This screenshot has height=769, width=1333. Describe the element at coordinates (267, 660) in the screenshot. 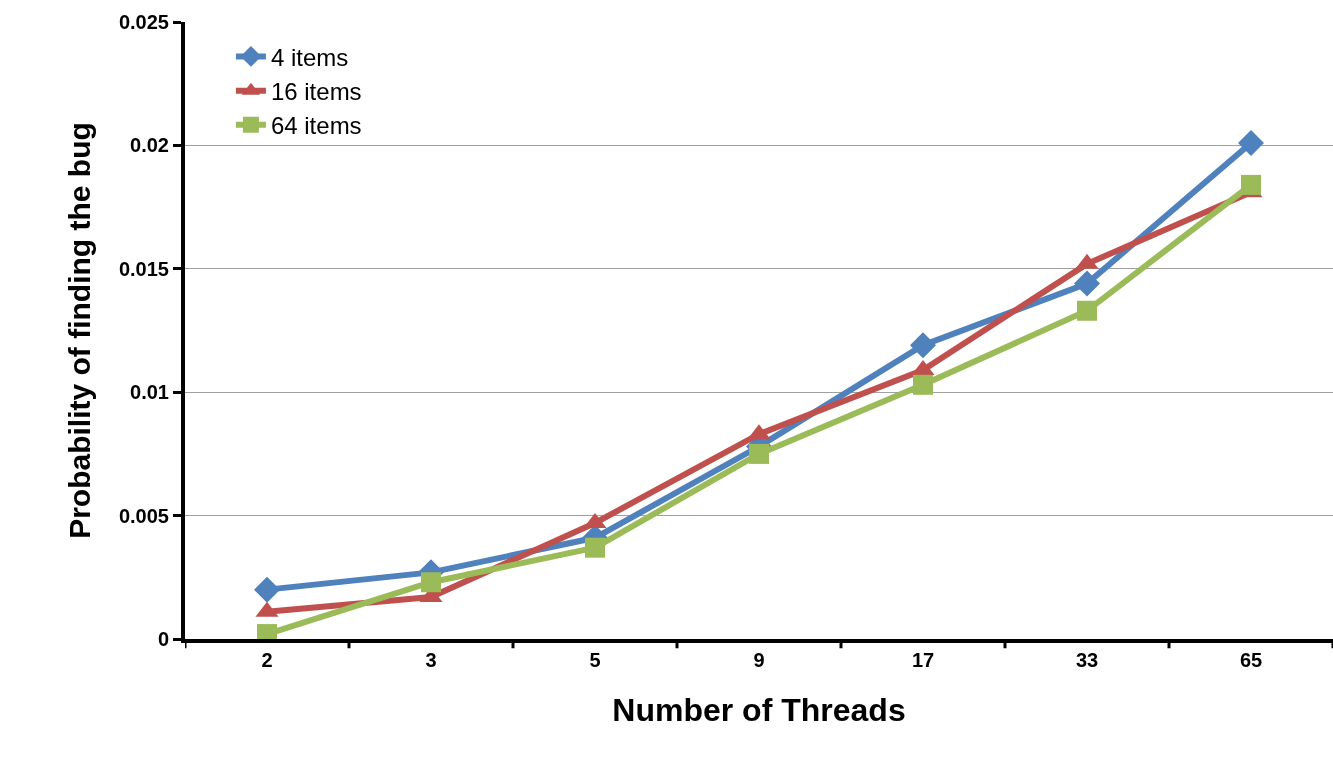

I see `x-tick-label: 2` at that location.